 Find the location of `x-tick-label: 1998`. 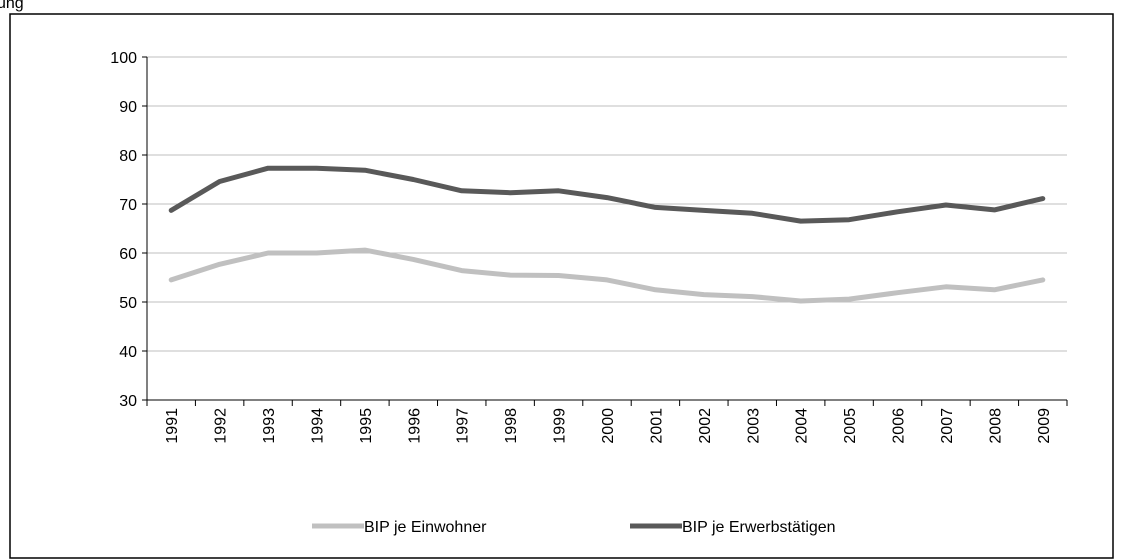

x-tick-label: 1998 is located at coordinates (511, 426).